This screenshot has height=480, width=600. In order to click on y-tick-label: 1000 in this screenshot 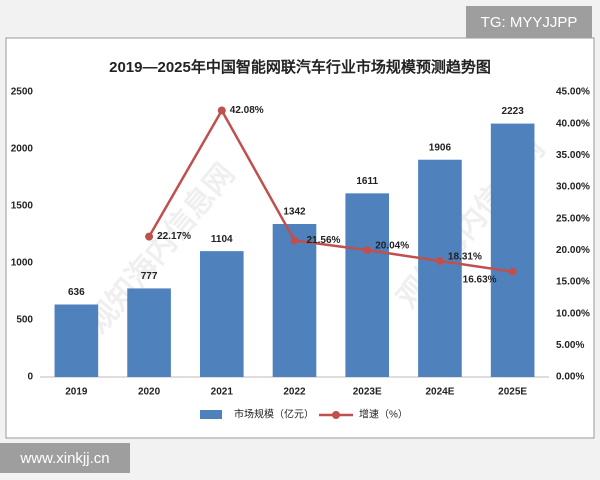, I will do `click(22, 263)`.